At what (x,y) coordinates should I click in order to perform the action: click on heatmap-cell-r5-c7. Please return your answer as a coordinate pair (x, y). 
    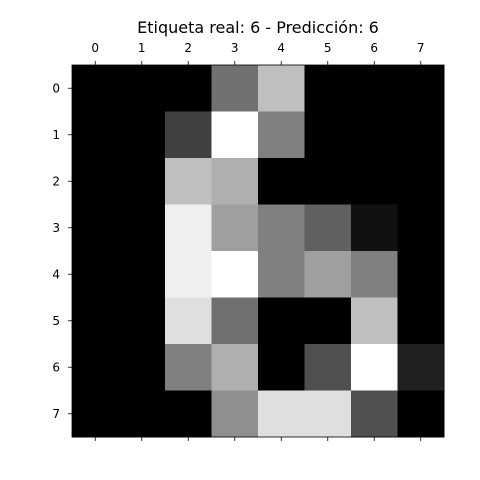
    Looking at the image, I should click on (421, 321).